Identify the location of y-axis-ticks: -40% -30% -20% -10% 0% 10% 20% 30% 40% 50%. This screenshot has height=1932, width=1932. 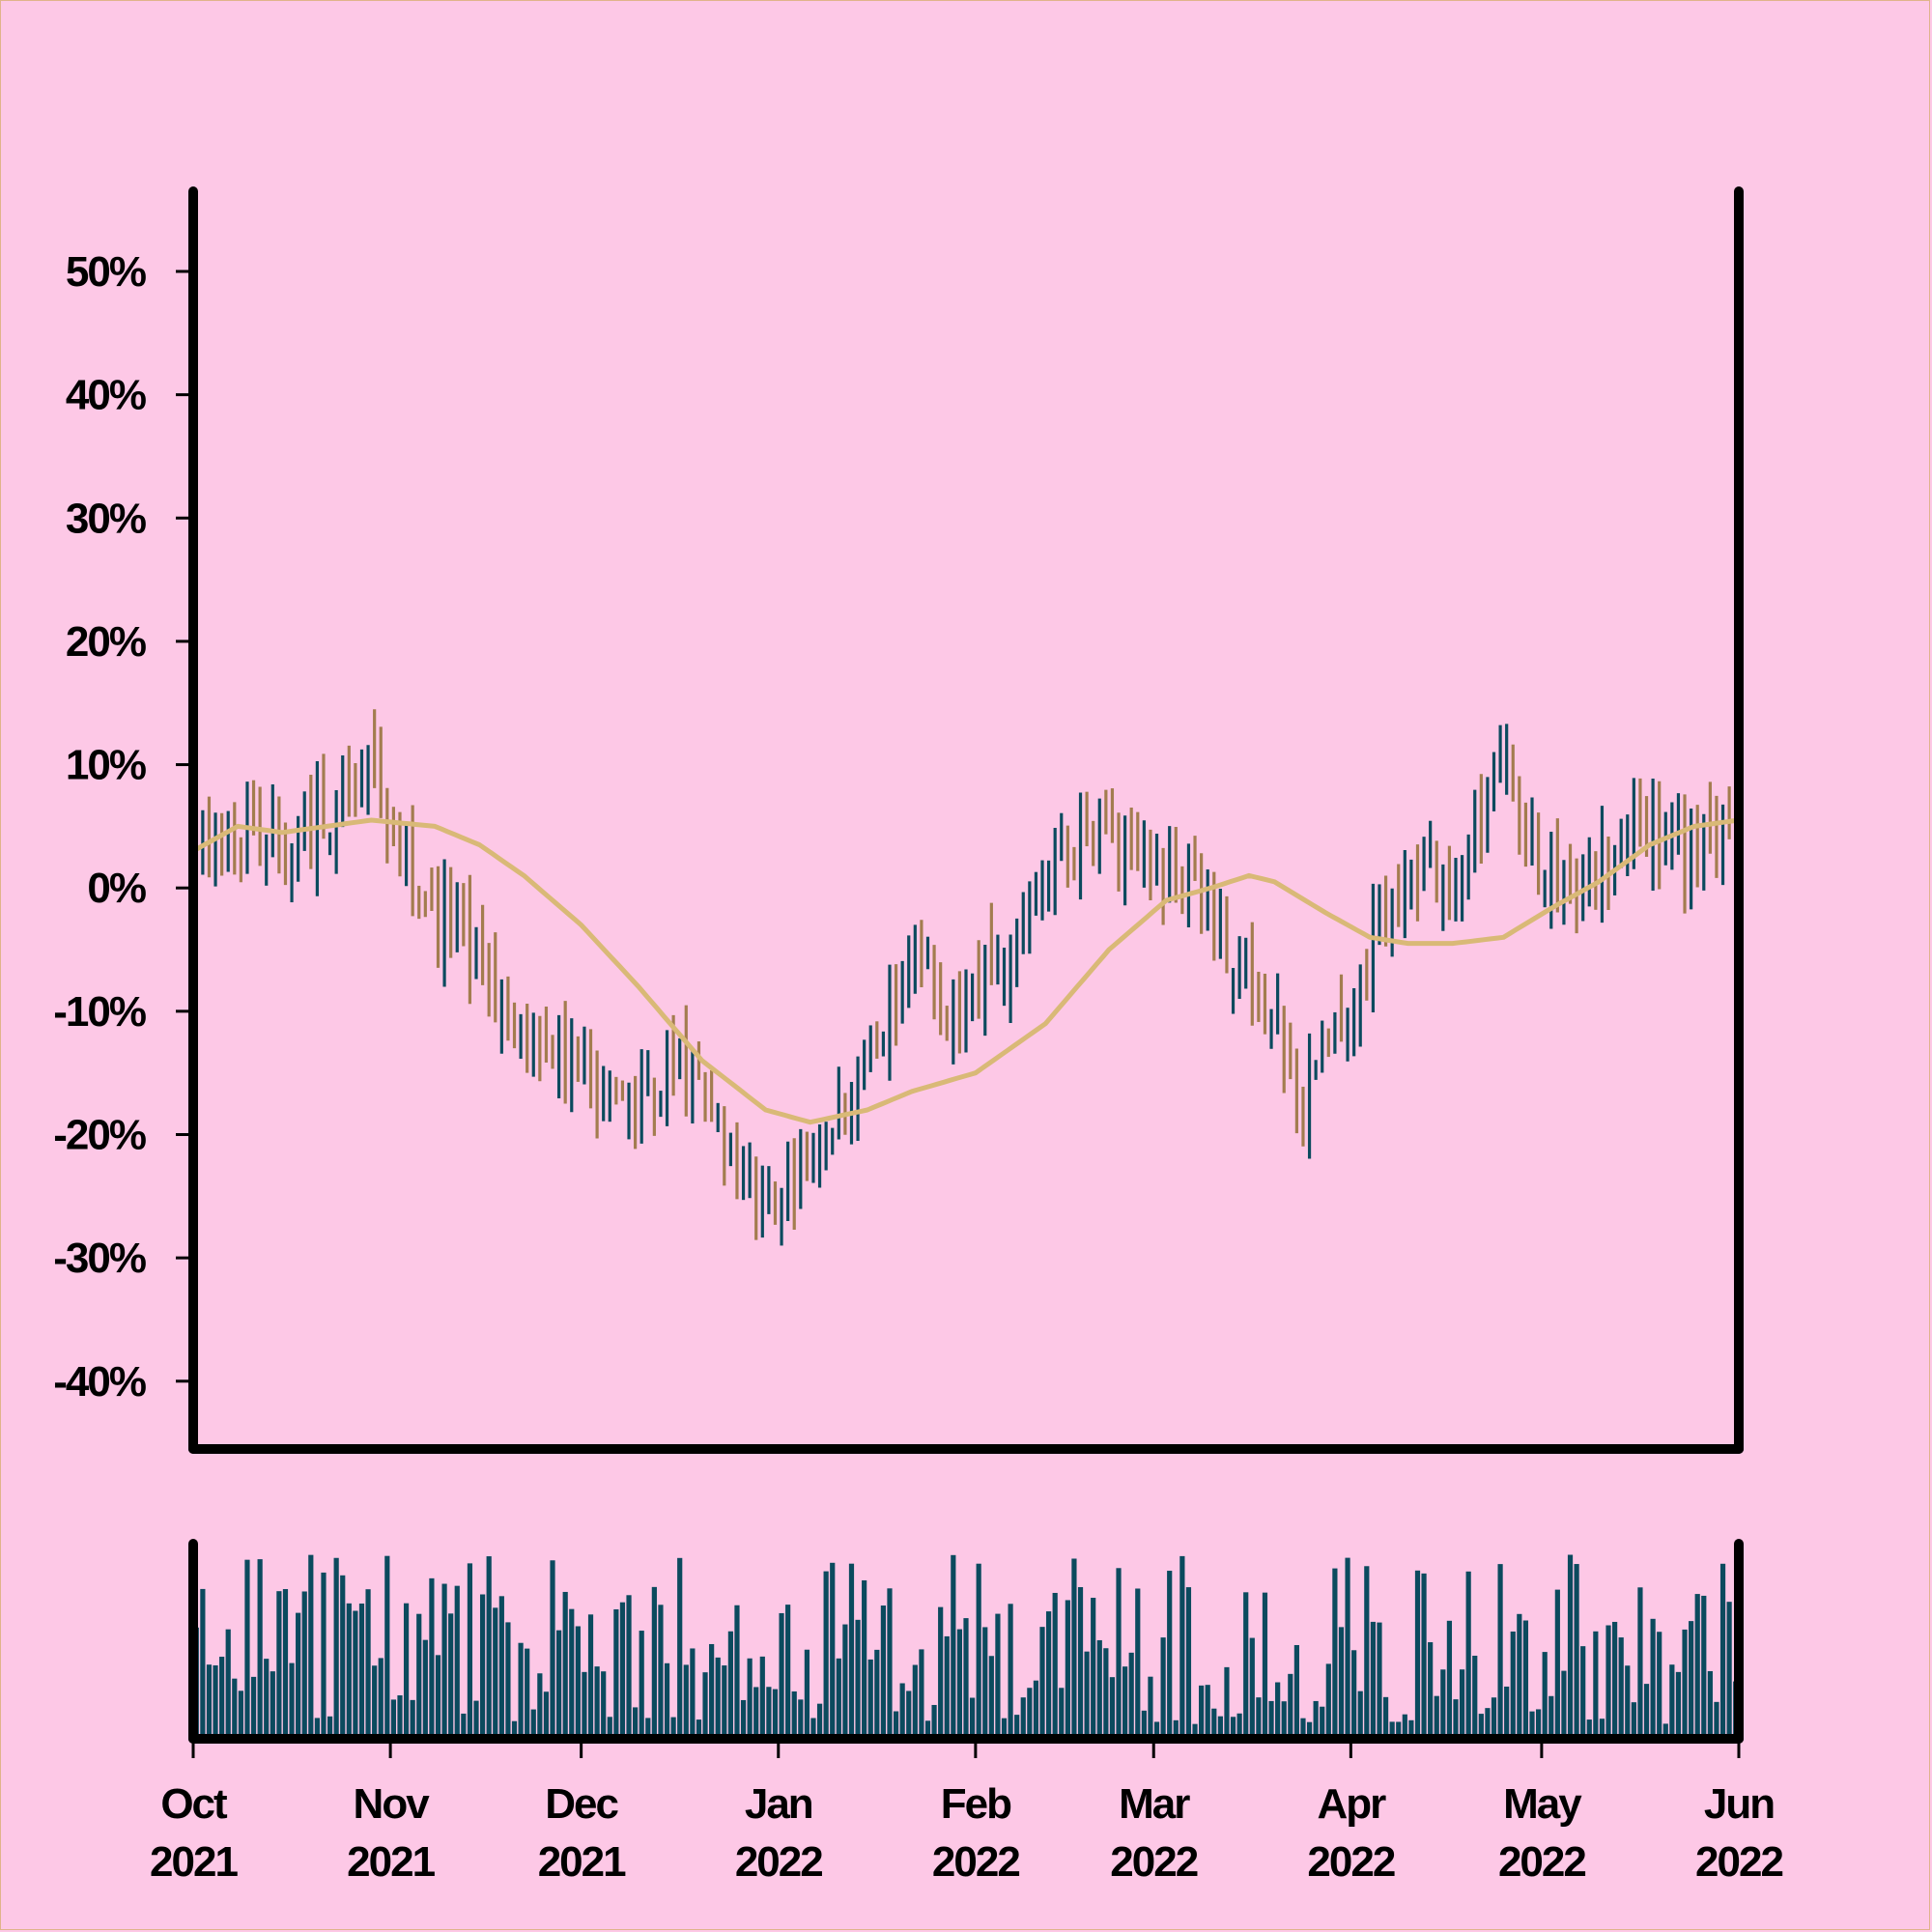
(121, 827).